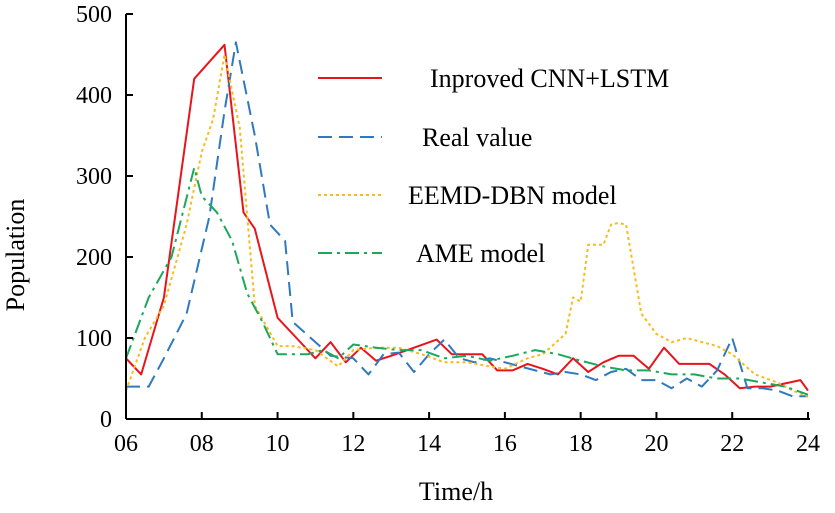  I want to click on x-tick-label: 12, so click(353, 444).